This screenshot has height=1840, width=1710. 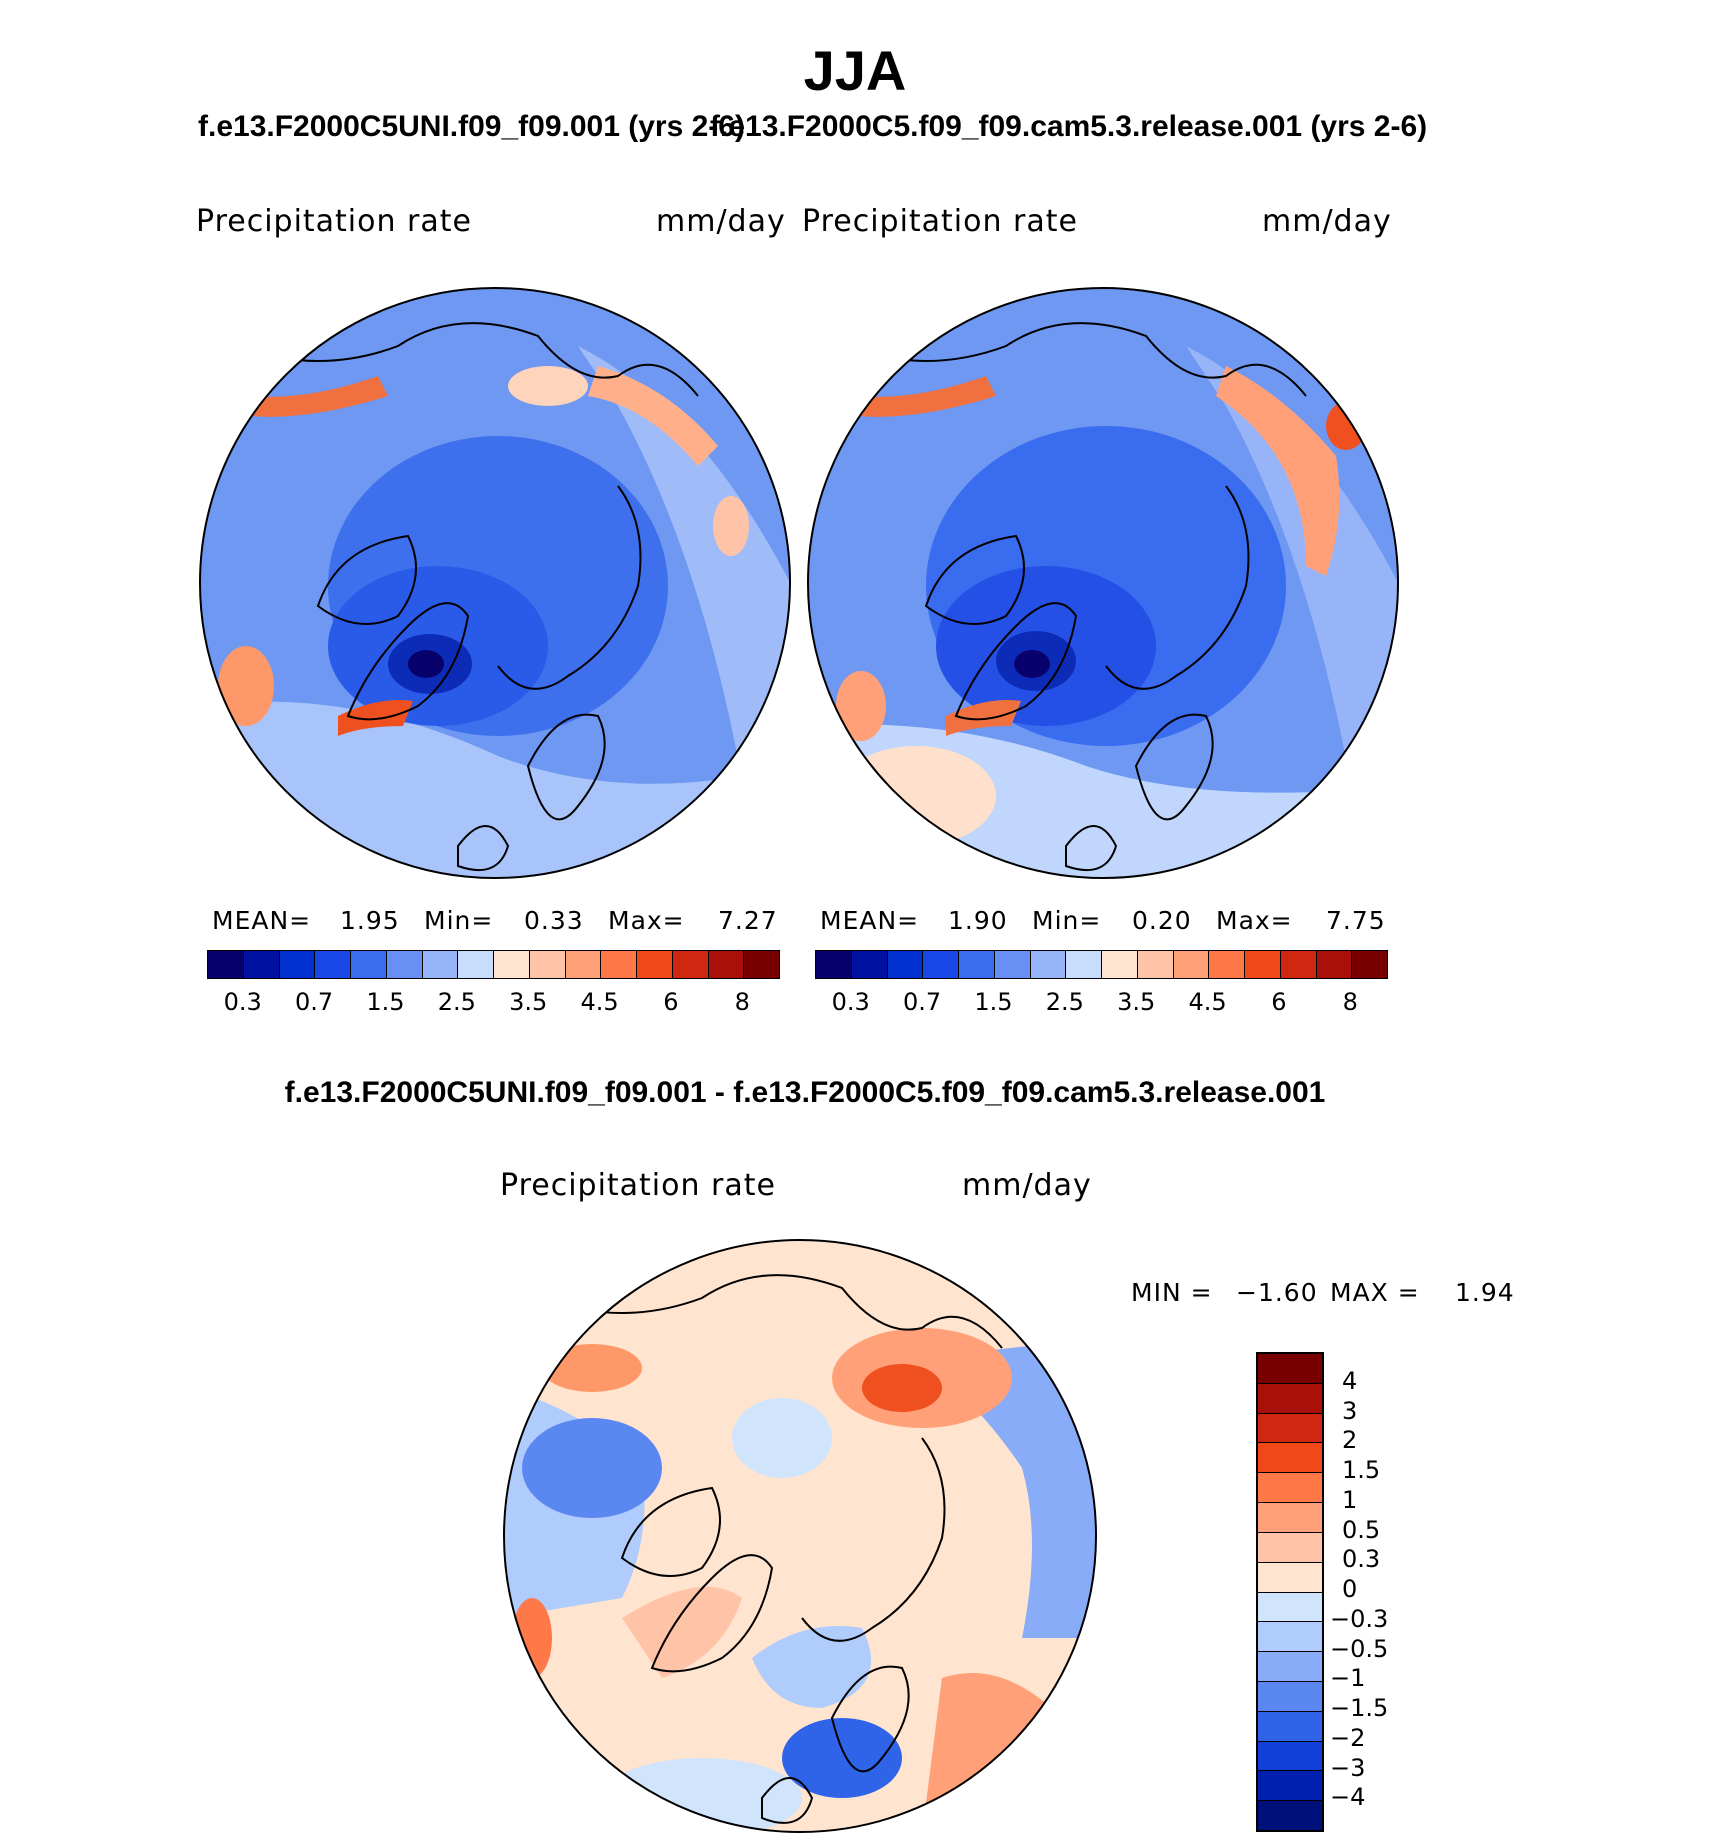 What do you see at coordinates (495, 583) in the screenshot?
I see `left-polar-map` at bounding box center [495, 583].